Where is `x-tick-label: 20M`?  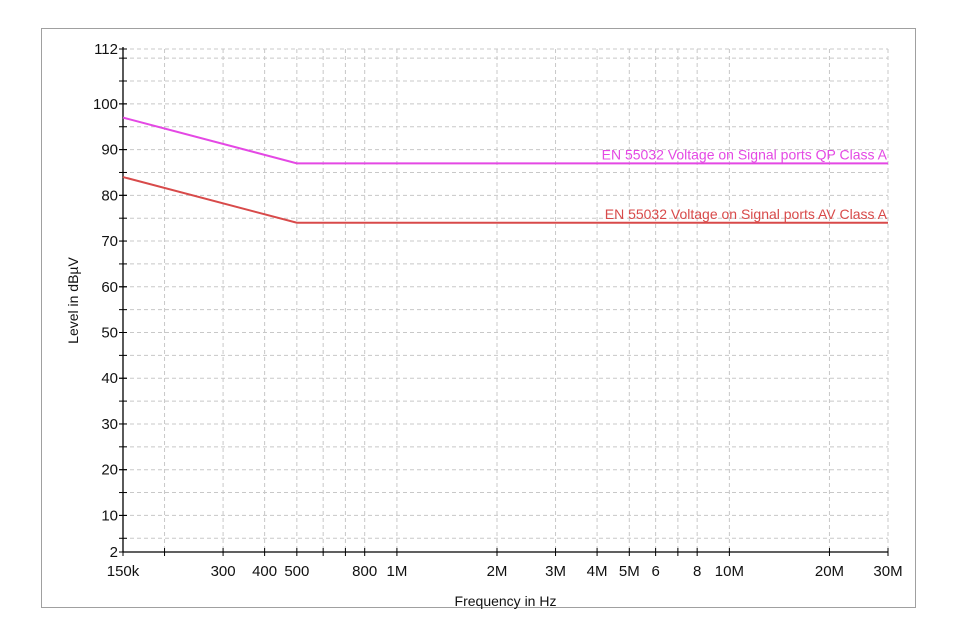
x-tick-label: 20M is located at coordinates (829, 571).